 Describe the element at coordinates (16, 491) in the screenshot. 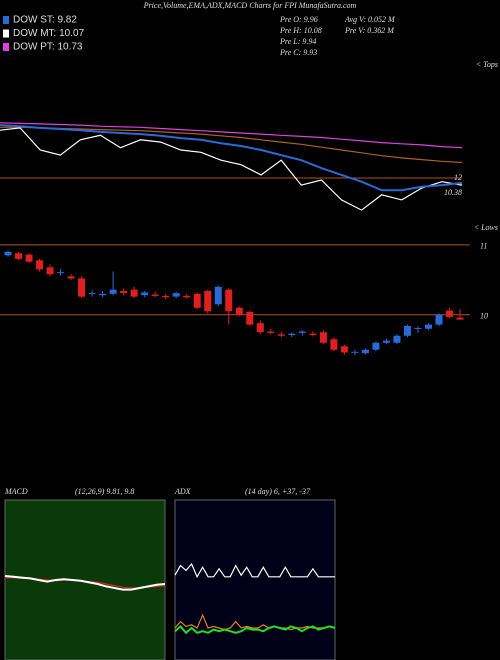

I see `panel-title: MACD` at that location.